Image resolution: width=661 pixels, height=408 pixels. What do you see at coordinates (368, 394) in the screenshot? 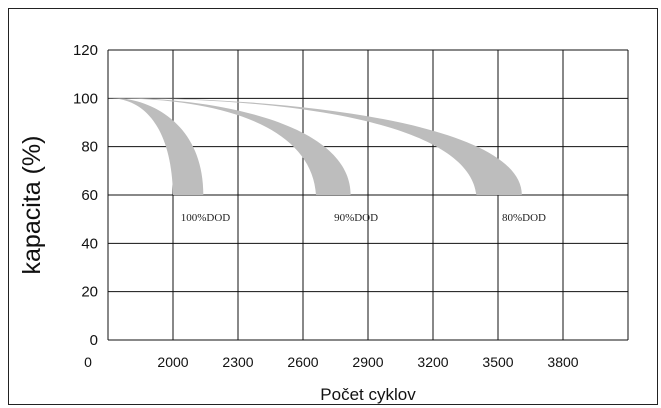
I see `x-axis-title: Počet cyklov` at bounding box center [368, 394].